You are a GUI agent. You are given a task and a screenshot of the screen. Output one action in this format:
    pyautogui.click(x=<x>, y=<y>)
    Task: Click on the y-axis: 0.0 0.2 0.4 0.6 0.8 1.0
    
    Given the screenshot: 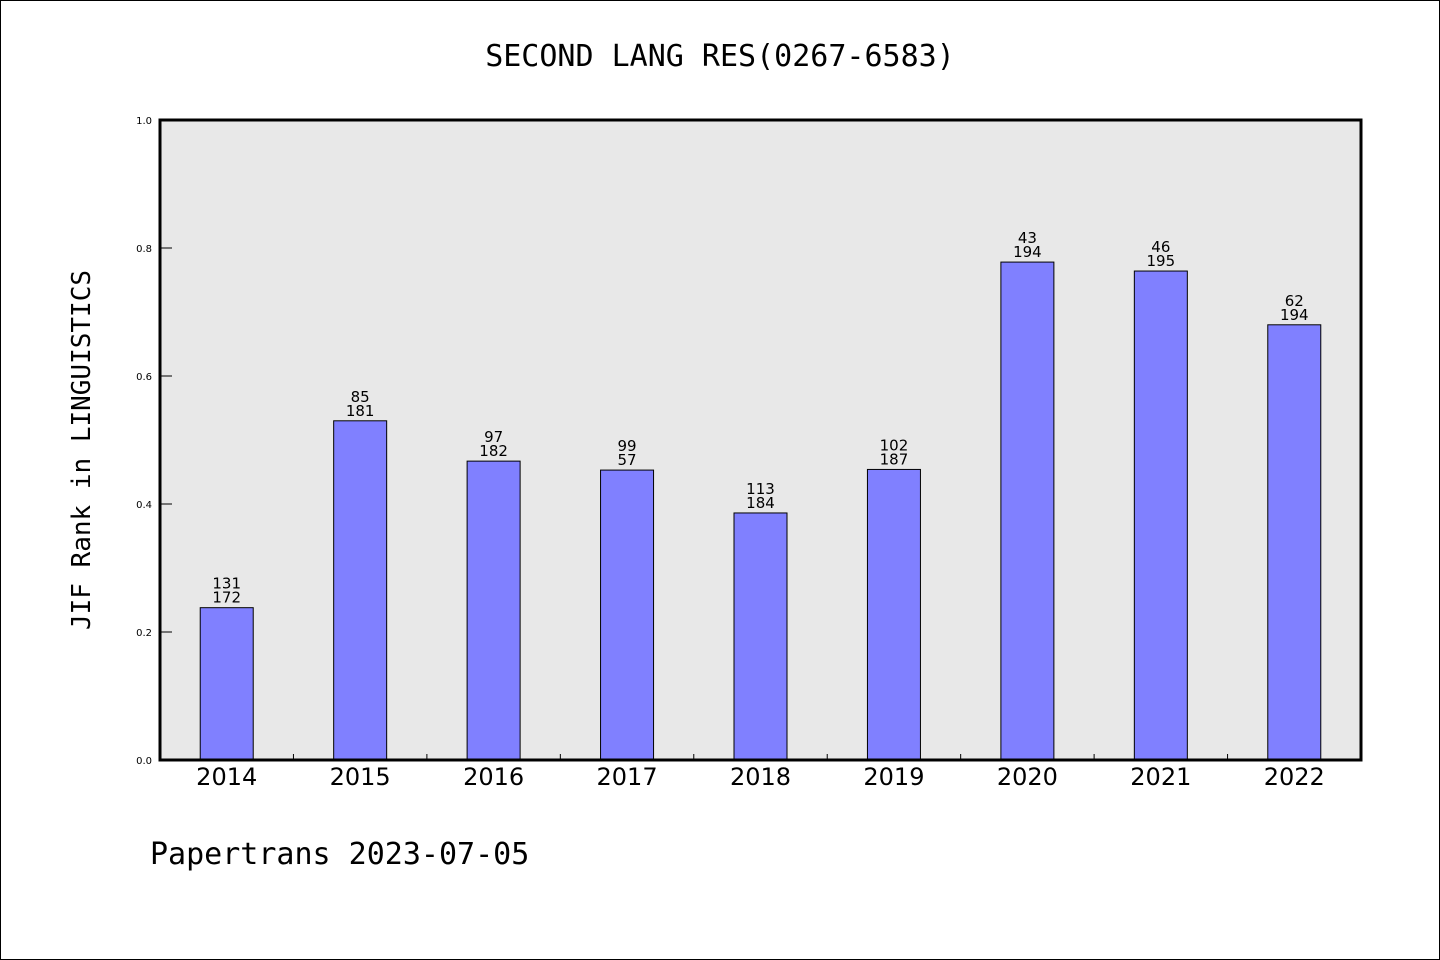 What is the action you would take?
    pyautogui.click(x=154, y=441)
    